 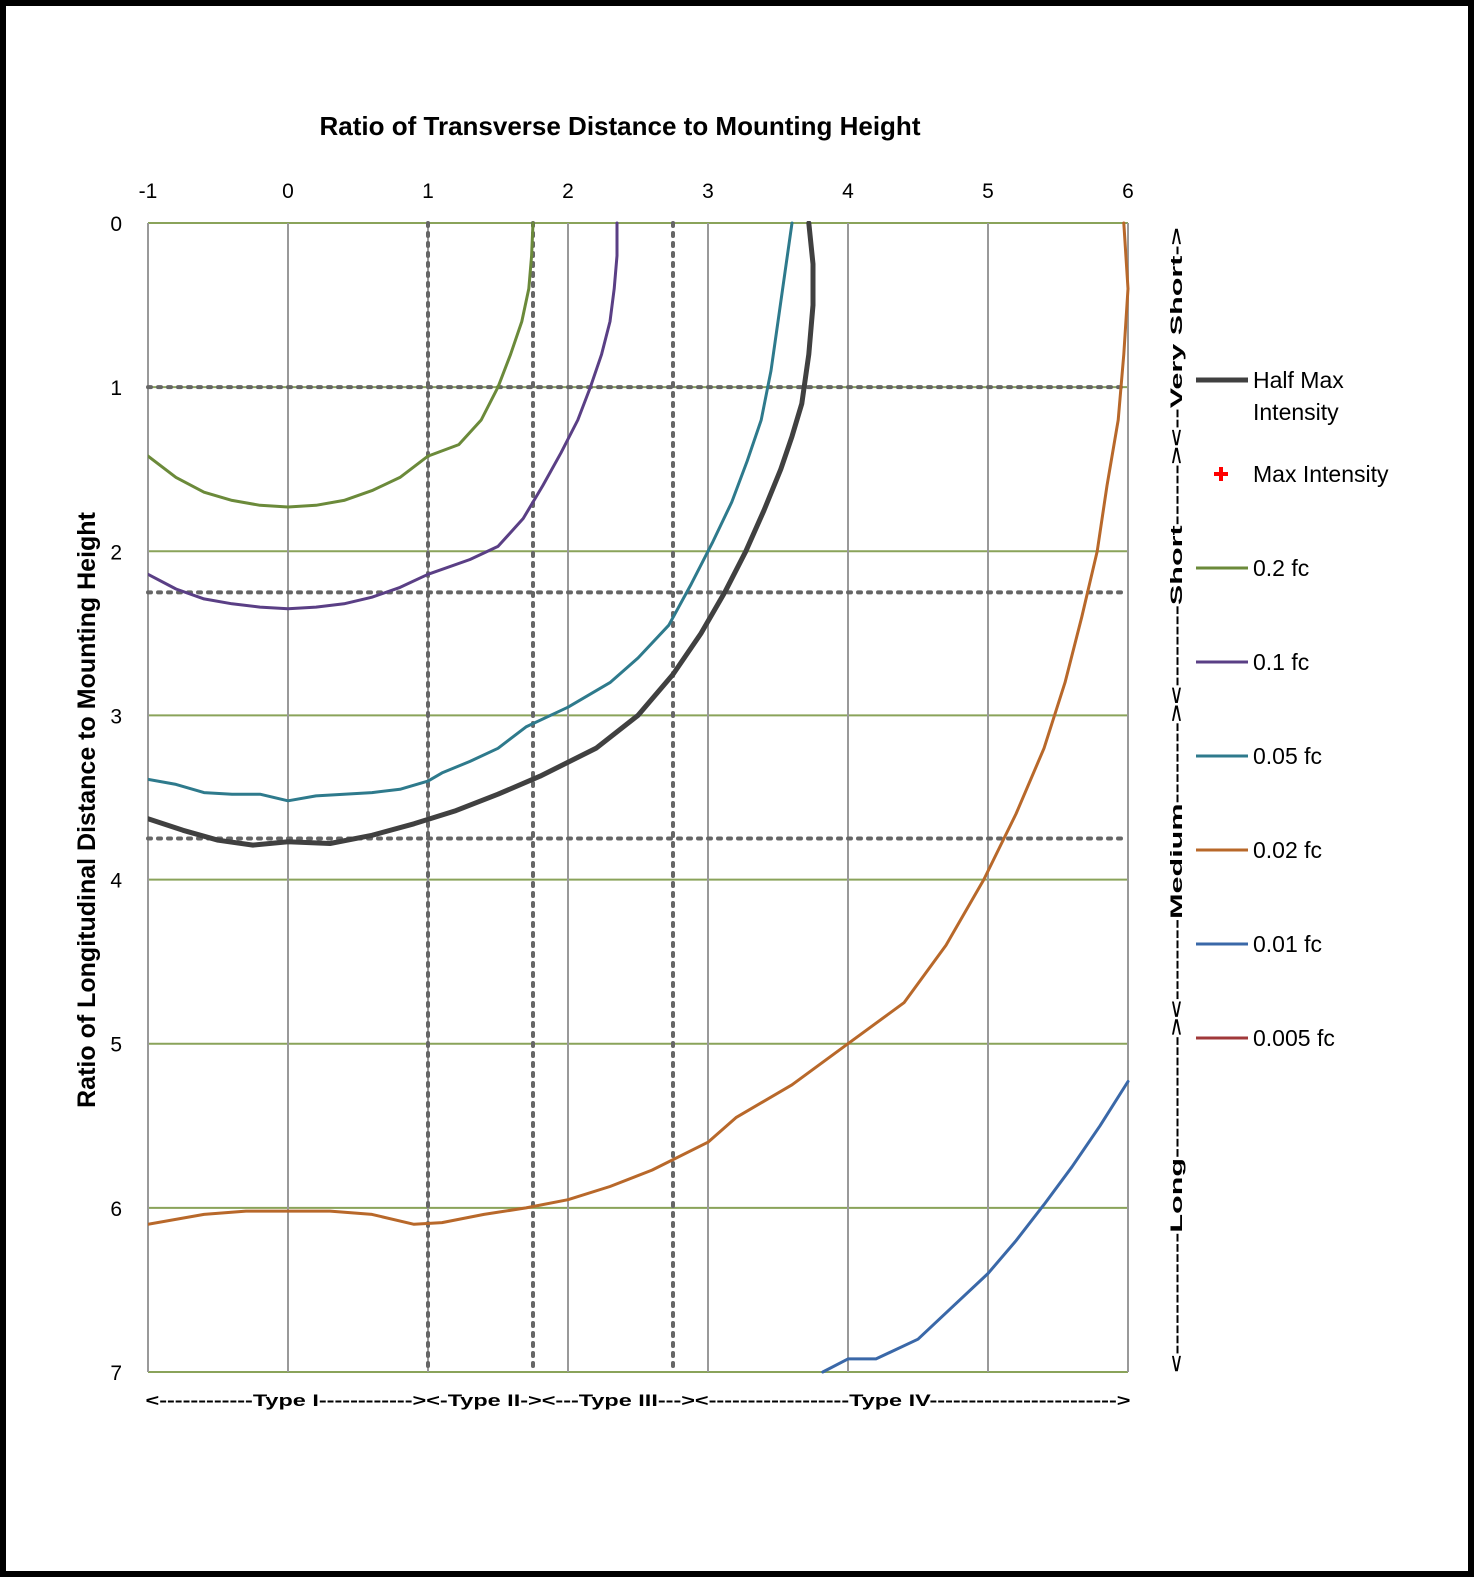 I want to click on legend-label-0-01-fc: 0.01 fc, so click(x=1287, y=944).